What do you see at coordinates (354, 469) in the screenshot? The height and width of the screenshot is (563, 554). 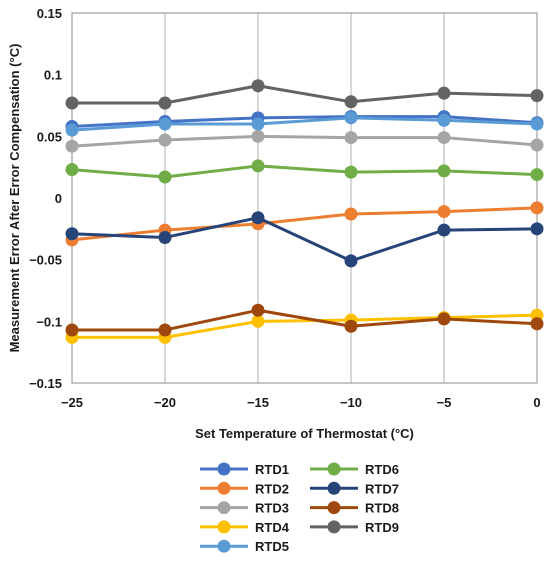 I see `legend-item-rtd6: RTD6` at bounding box center [354, 469].